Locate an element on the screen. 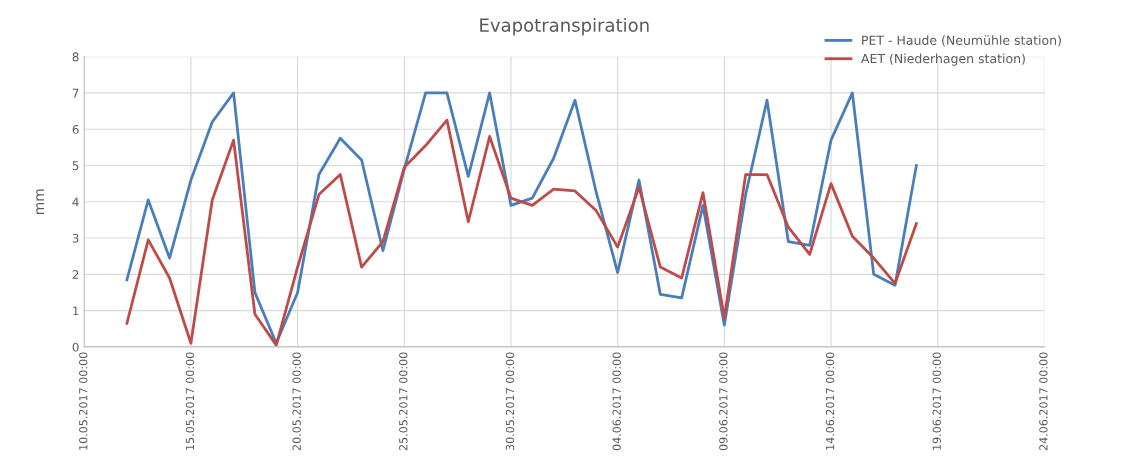 The height and width of the screenshot is (472, 1123). x-tick-label: 04.06.2017 00:00 is located at coordinates (616, 401).